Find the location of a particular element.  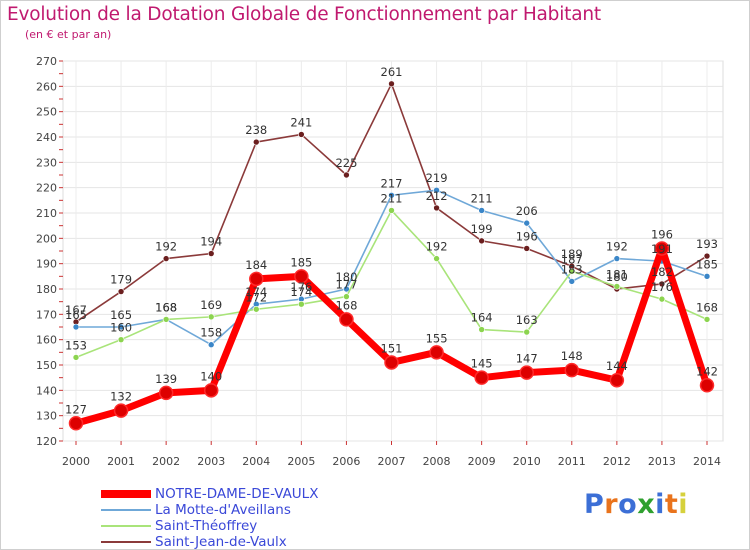

legend-label: Saint-Jean-de-Vaulx is located at coordinates (221, 542).